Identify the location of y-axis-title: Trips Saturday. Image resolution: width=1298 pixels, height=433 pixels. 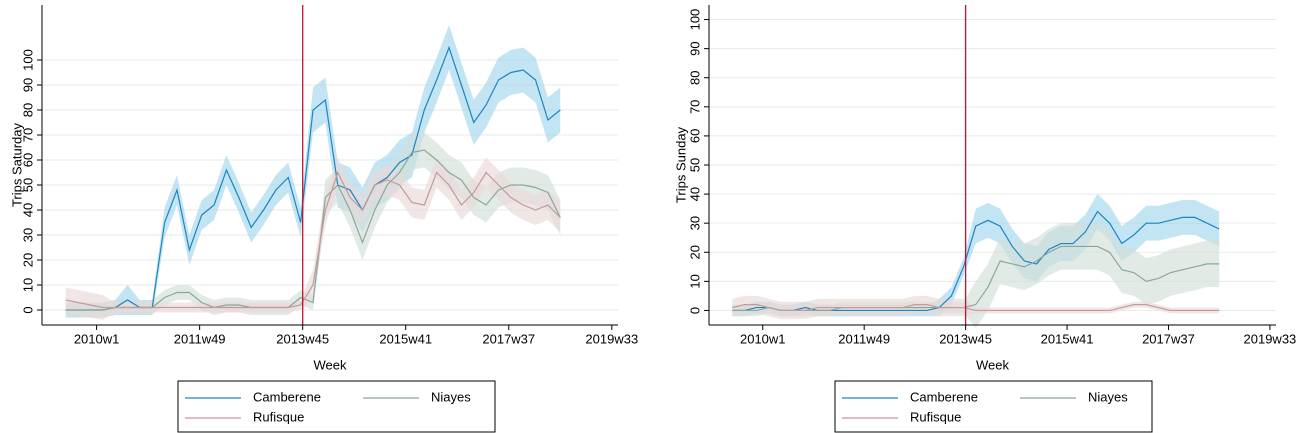
(16, 164).